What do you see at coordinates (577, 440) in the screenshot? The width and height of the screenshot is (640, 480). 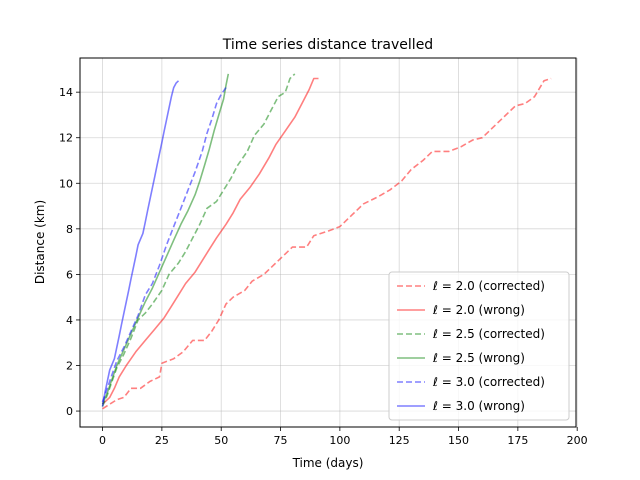 I see `x-tick-label: 200` at bounding box center [577, 440].